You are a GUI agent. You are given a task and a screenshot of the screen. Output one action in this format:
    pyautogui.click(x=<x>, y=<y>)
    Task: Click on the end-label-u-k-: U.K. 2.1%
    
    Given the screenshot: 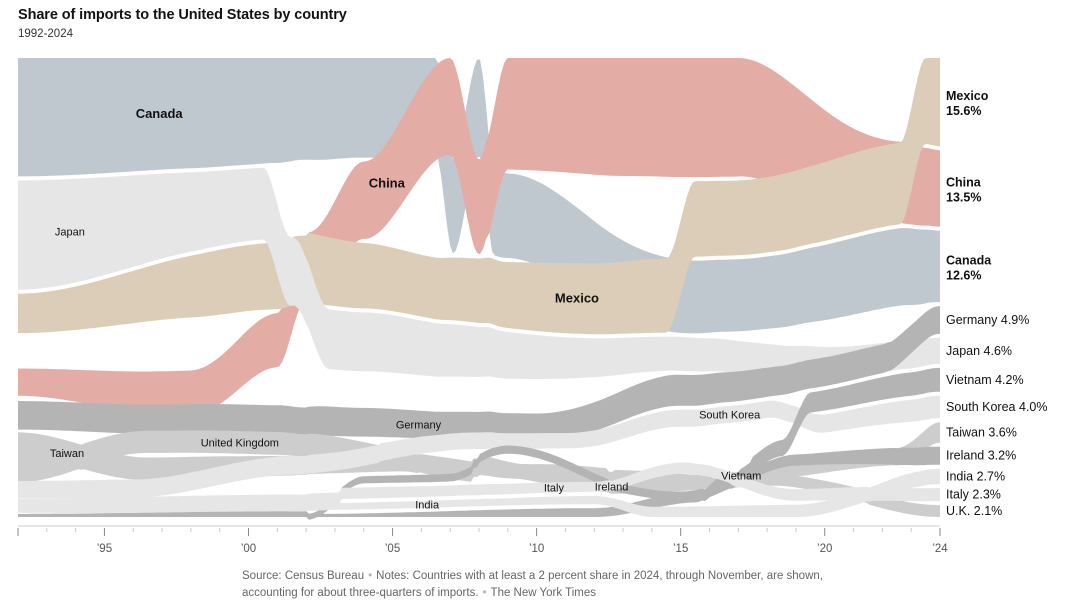 What is the action you would take?
    pyautogui.click(x=974, y=511)
    